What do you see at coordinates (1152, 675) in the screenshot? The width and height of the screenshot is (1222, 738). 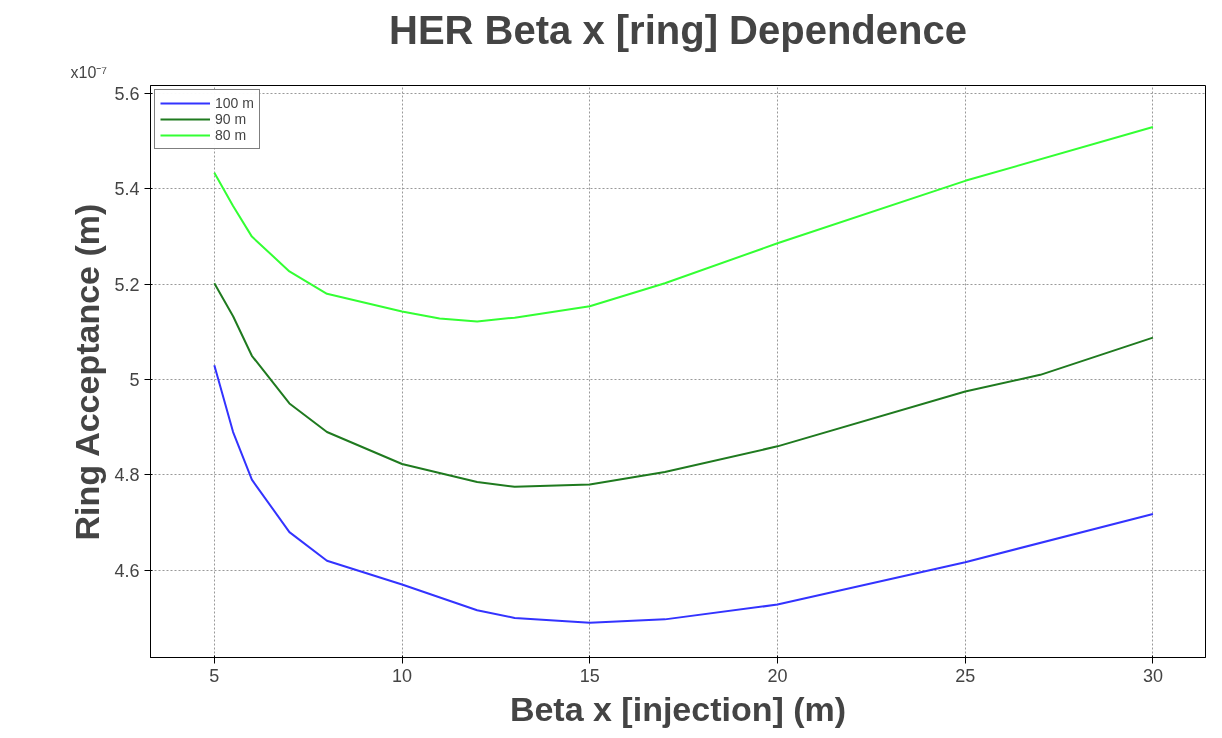 I see `x-tick-label: 30` at bounding box center [1152, 675].